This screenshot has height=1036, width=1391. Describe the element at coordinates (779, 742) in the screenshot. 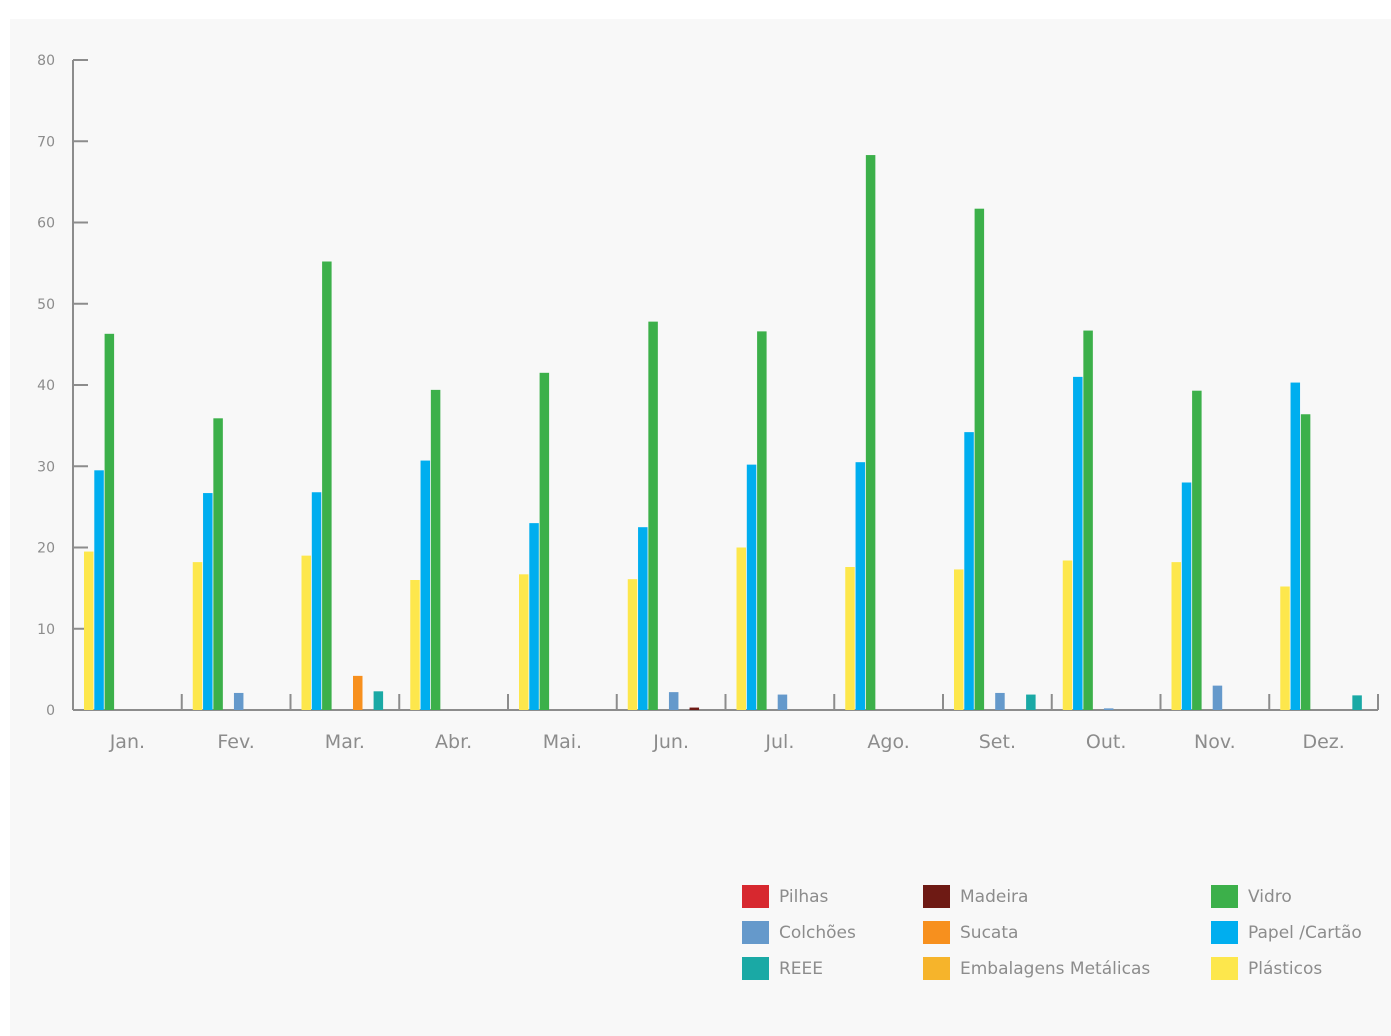

I see `x-category-label: Jul.` at that location.